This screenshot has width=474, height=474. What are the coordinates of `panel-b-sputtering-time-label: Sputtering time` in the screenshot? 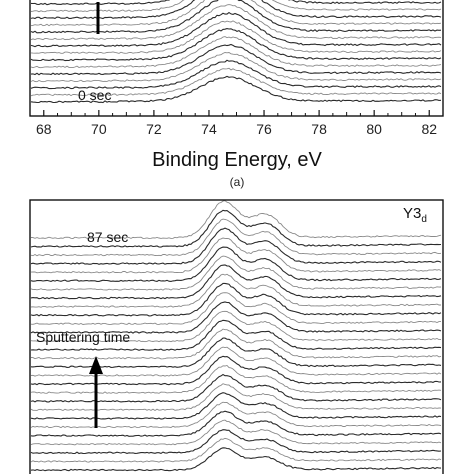 It's located at (83, 337).